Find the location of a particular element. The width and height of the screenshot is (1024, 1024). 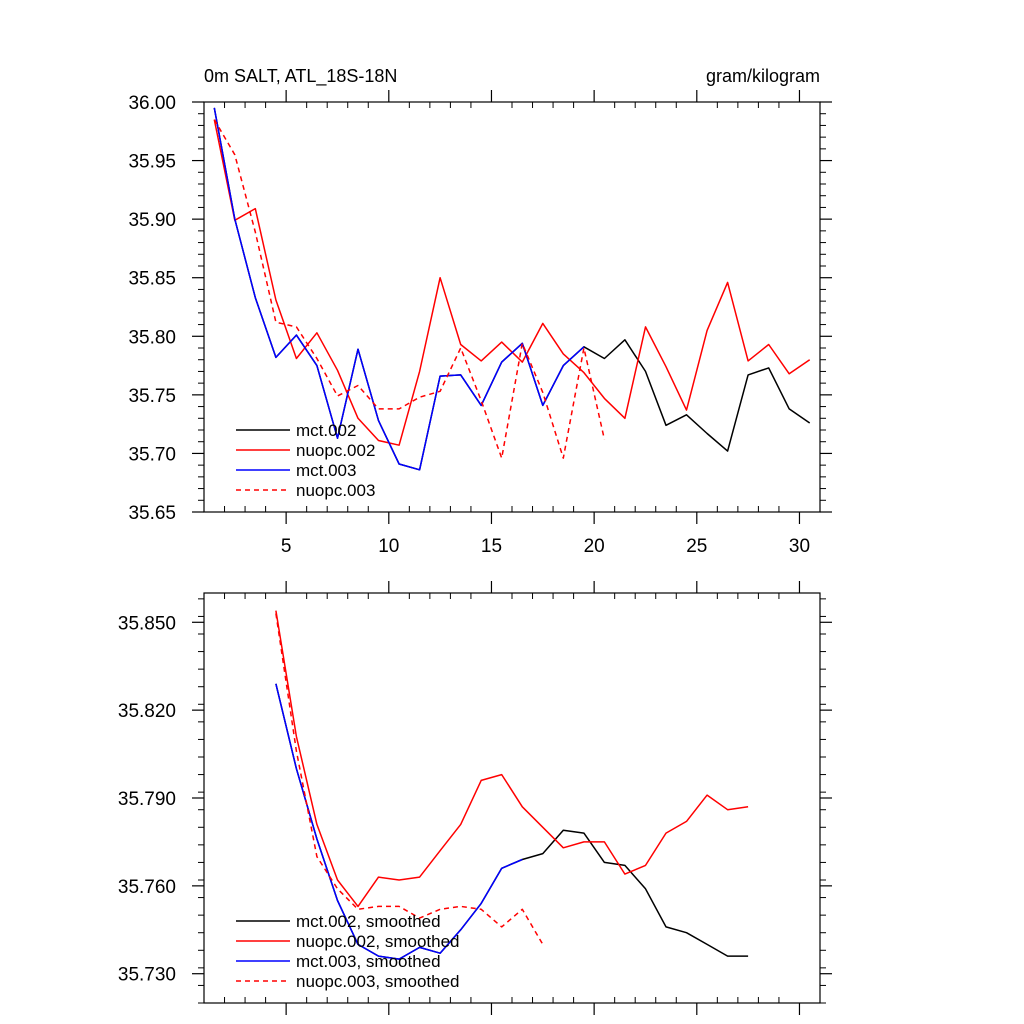

legend-label-nuopc-003: nuopc.003 is located at coordinates (335, 490).